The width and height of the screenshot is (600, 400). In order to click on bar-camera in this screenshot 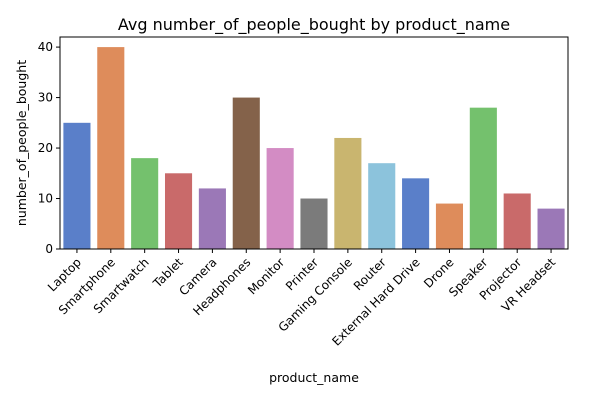, I will do `click(212, 218)`.